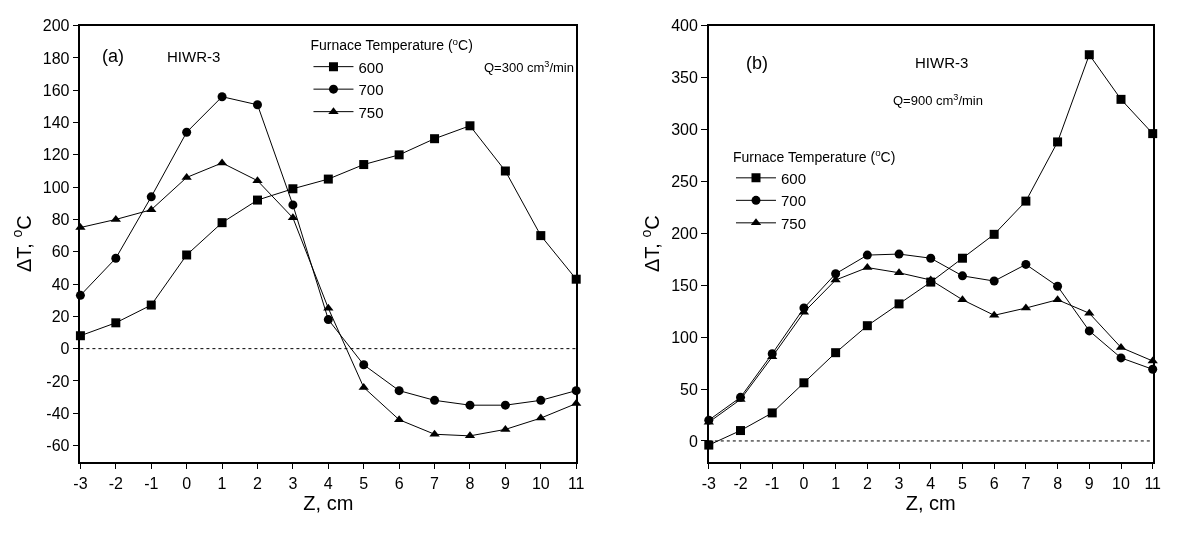 Image resolution: width=1188 pixels, height=538 pixels. Describe the element at coordinates (757, 63) in the screenshot. I see `annotation: (b)` at that location.